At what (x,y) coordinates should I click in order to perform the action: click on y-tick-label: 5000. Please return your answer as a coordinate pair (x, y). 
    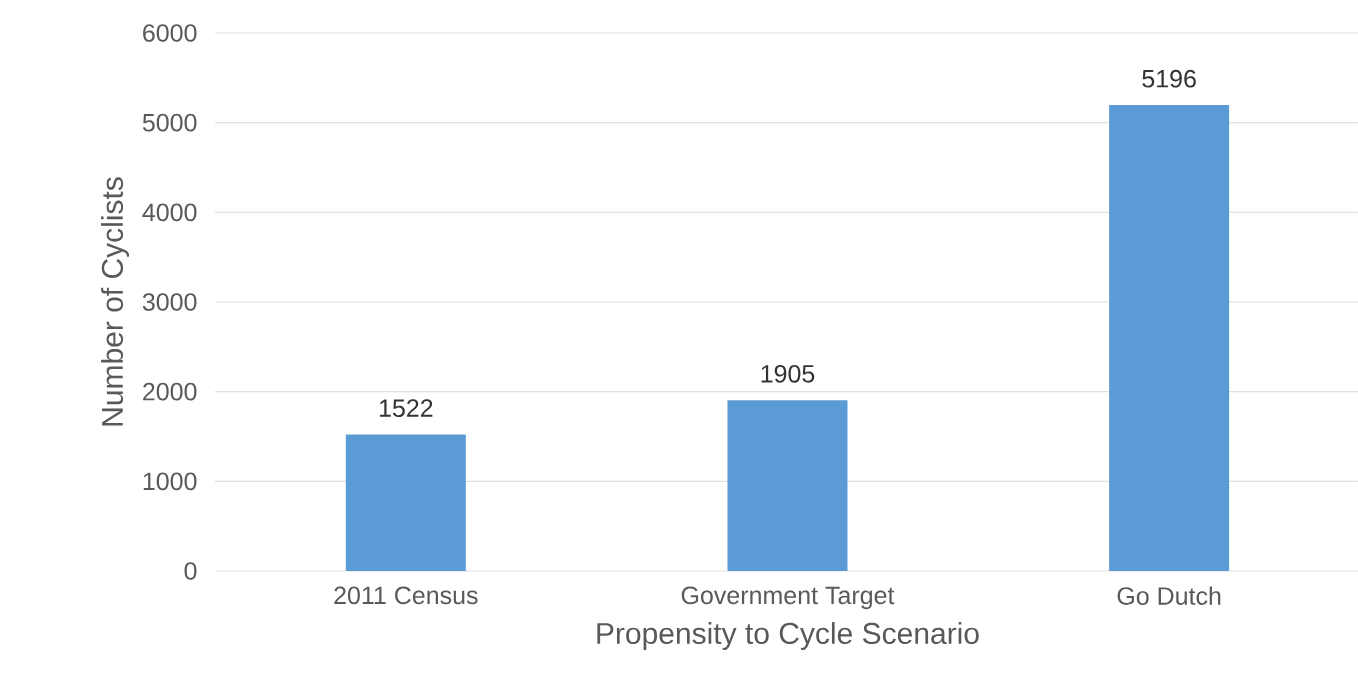
    Looking at the image, I should click on (169, 122).